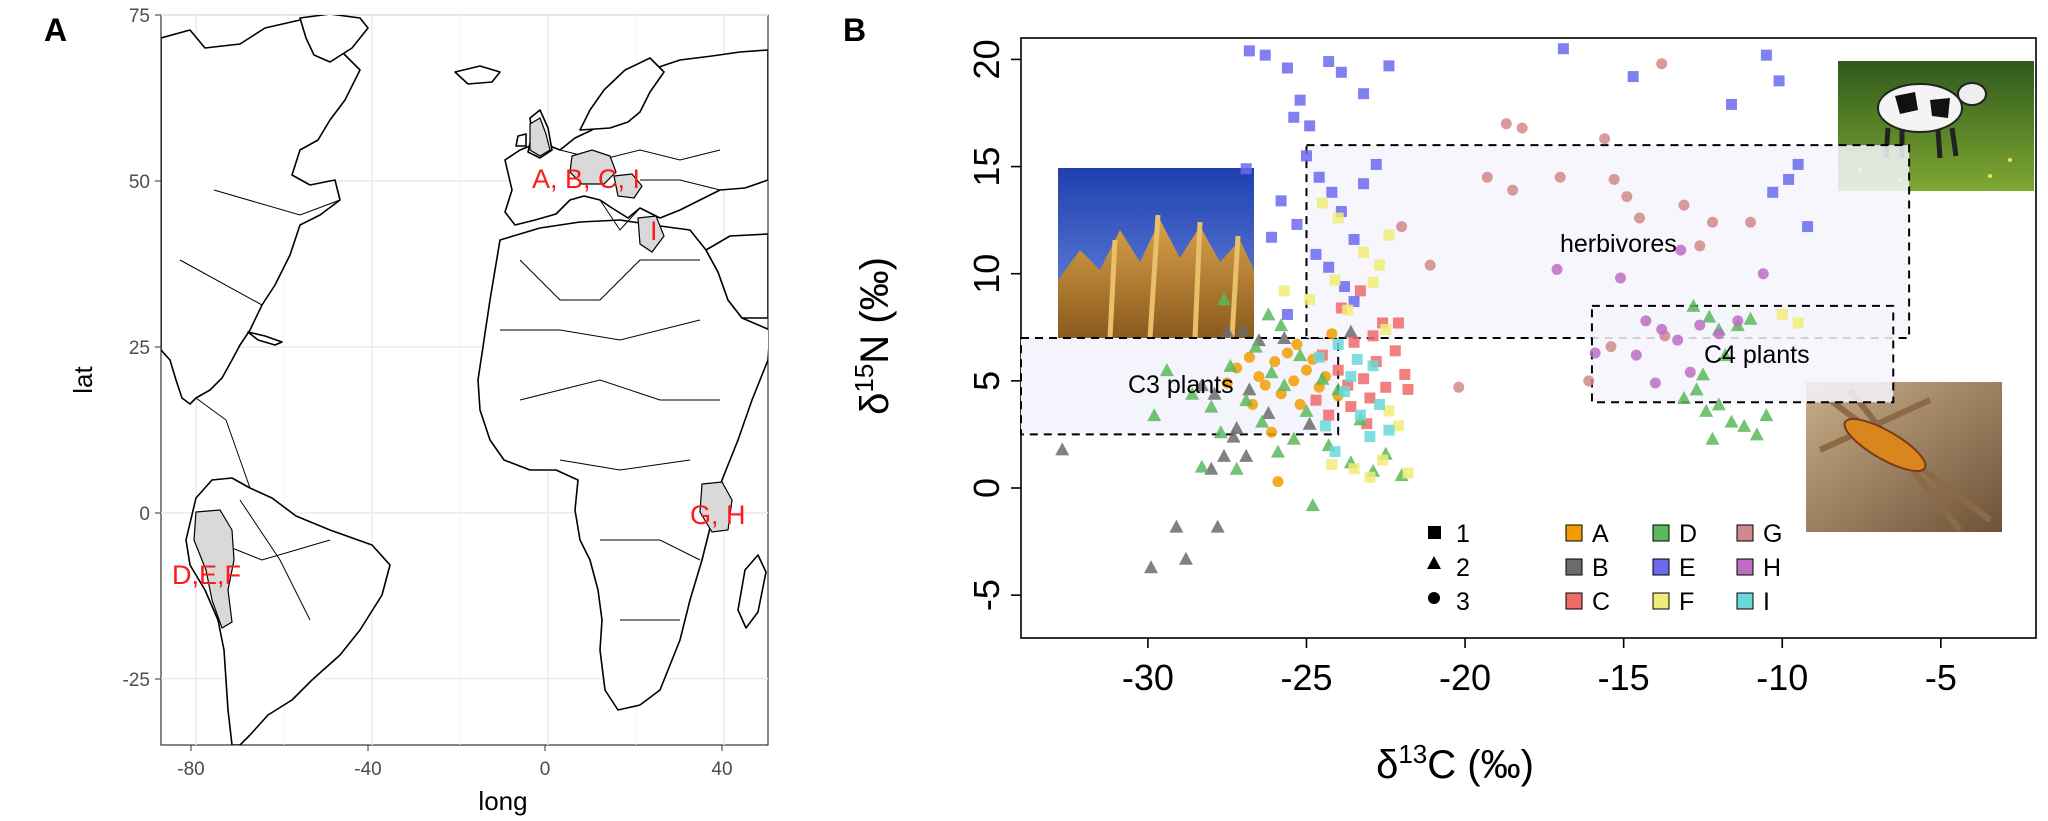 The image size is (2048, 821). I want to click on map-x-tick-label: -80, so click(190, 769).